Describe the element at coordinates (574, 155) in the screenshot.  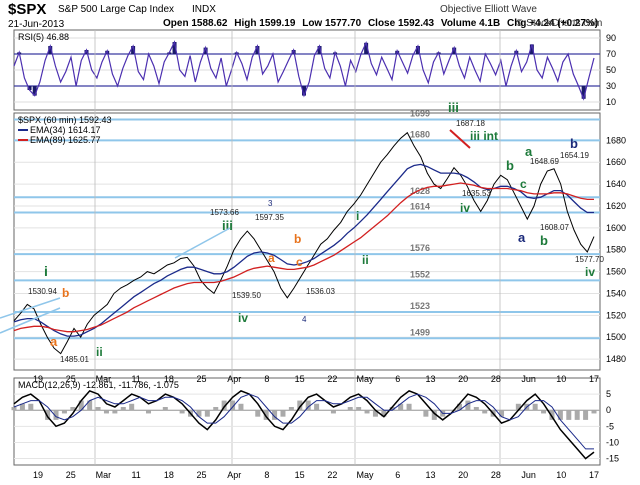
I see `wave-annotation: 1654.19` at that location.